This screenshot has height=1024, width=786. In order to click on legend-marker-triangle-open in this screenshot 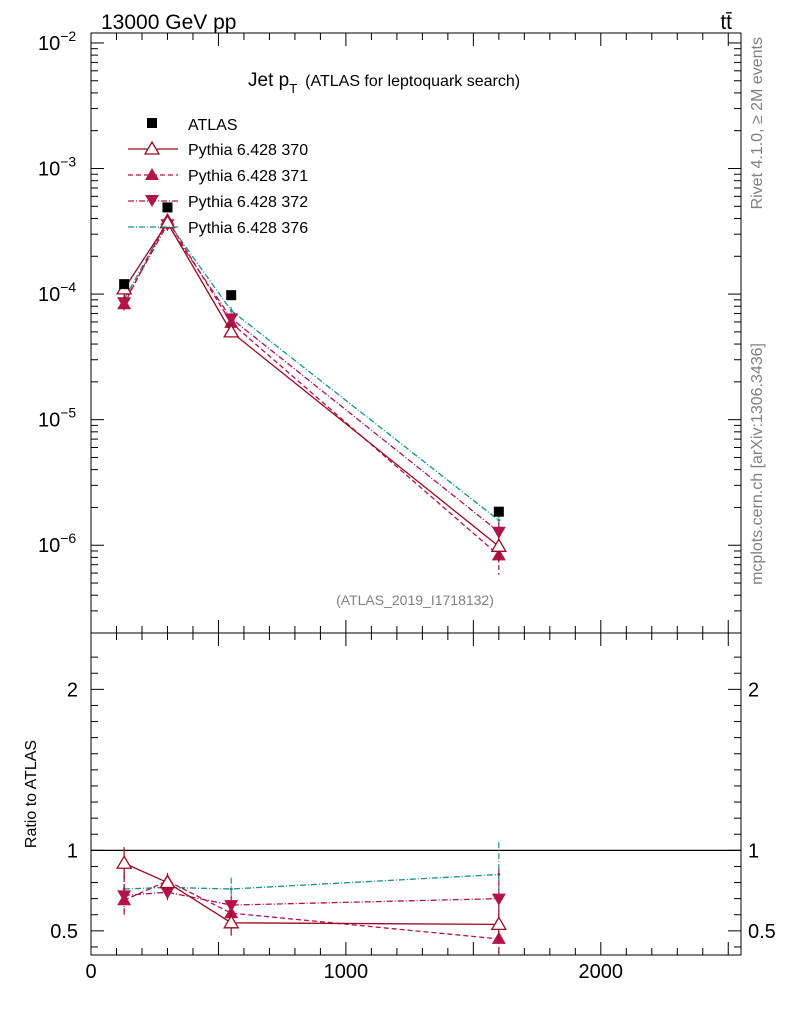, I will do `click(152, 147)`.